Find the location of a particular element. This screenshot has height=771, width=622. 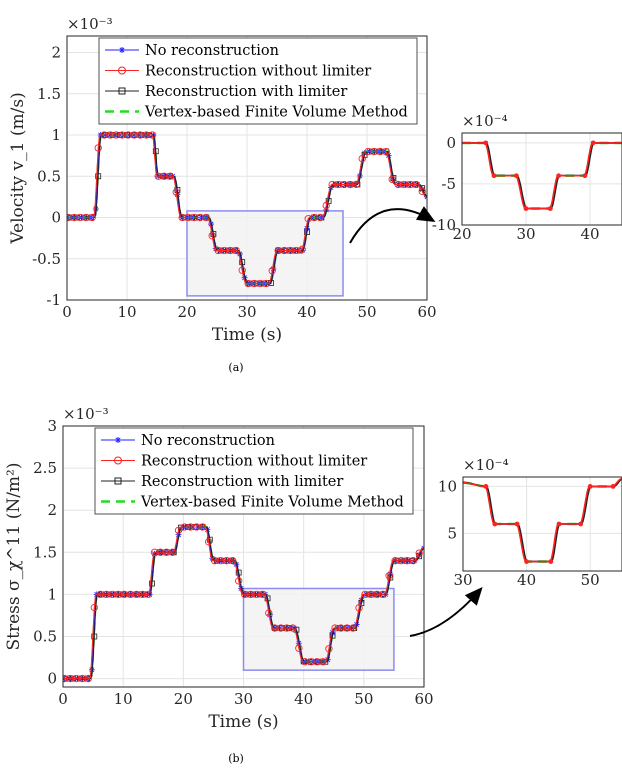

y-tick-label: 5 is located at coordinates (452, 533).